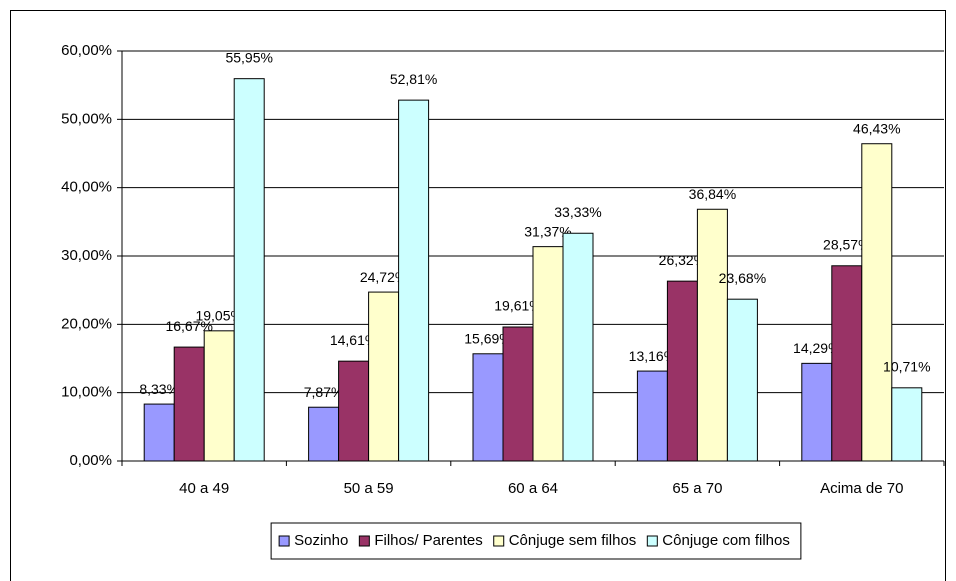 This screenshot has height=581, width=956. I want to click on value-label: 36,84%, so click(712, 194).